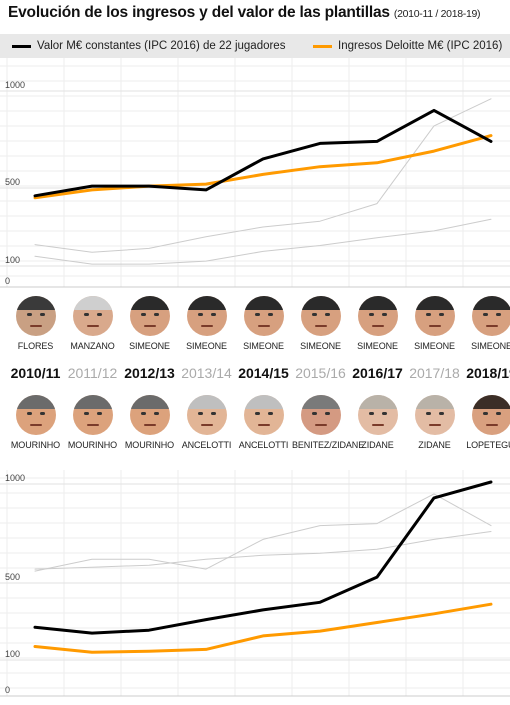 The width and height of the screenshot is (510, 705). I want to click on legend-item-income: Ingresos Deloitte M€ (IPC 2016), so click(407, 46).